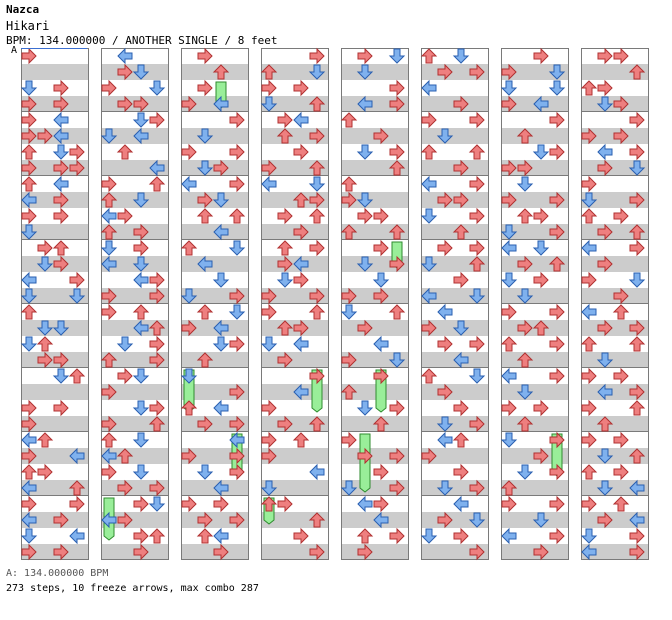 The height and width of the screenshot is (620, 672). Describe the element at coordinates (534, 304) in the screenshot. I see `chart-column` at that location.